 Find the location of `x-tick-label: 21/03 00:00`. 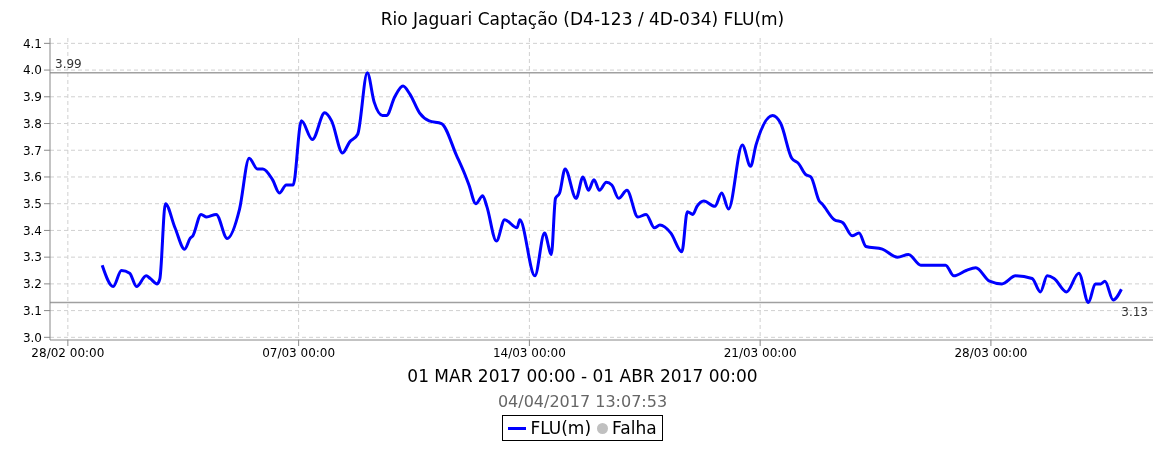

x-tick-label: 21/03 00:00 is located at coordinates (760, 352).